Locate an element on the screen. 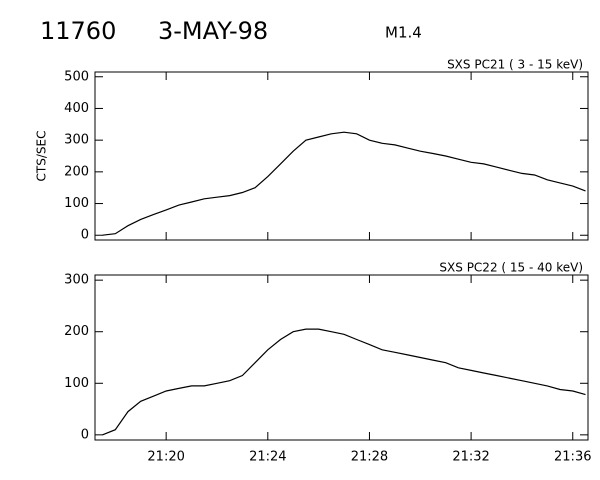 This screenshot has height=480, width=600. x-tick-label: 21:28 is located at coordinates (369, 457).